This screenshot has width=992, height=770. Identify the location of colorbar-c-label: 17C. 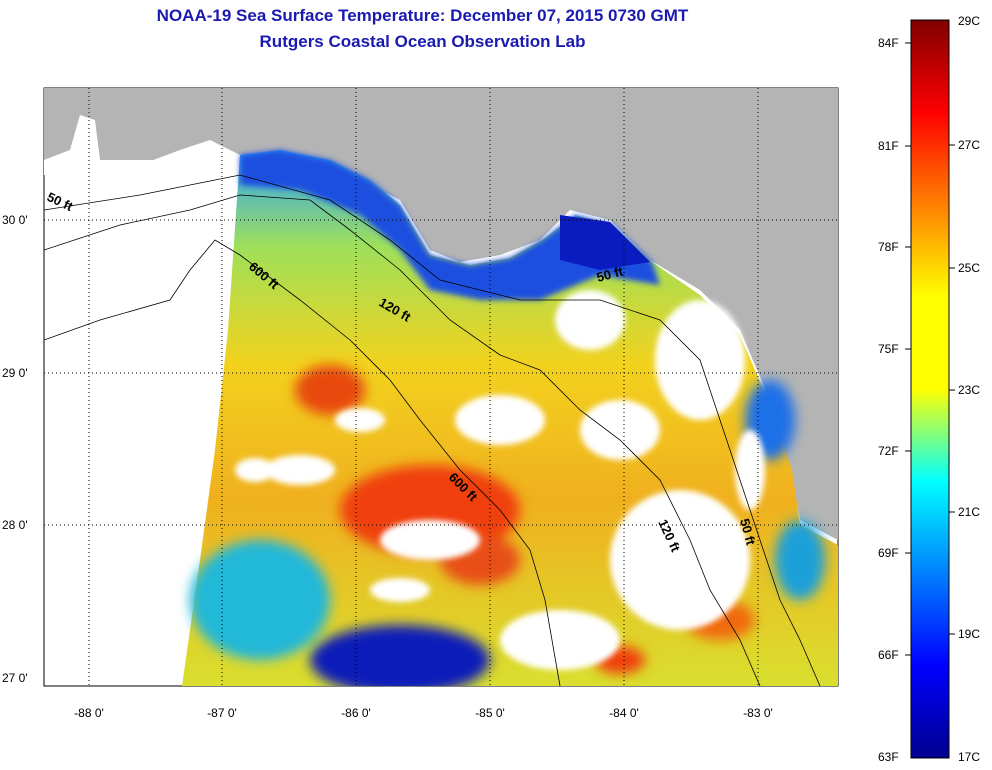
(969, 757).